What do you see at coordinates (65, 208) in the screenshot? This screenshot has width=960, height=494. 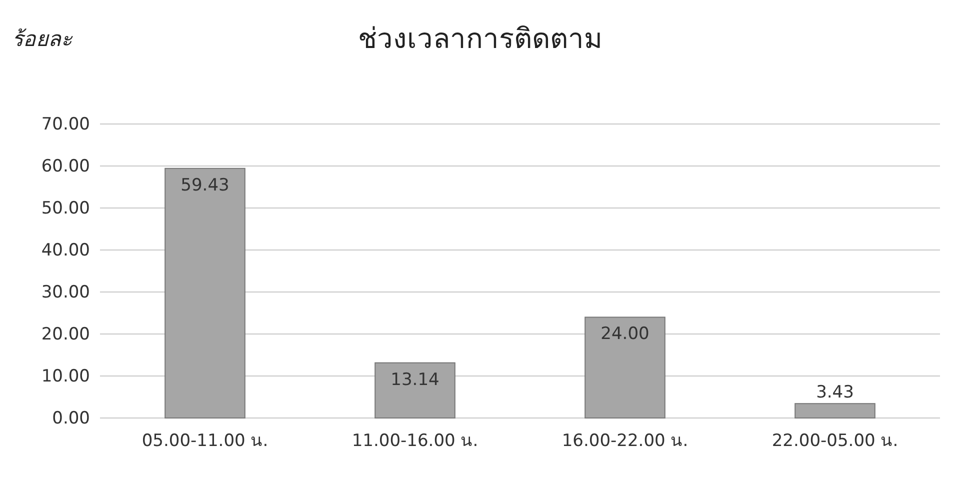 I see `y-tick-label: 50.00` at bounding box center [65, 208].